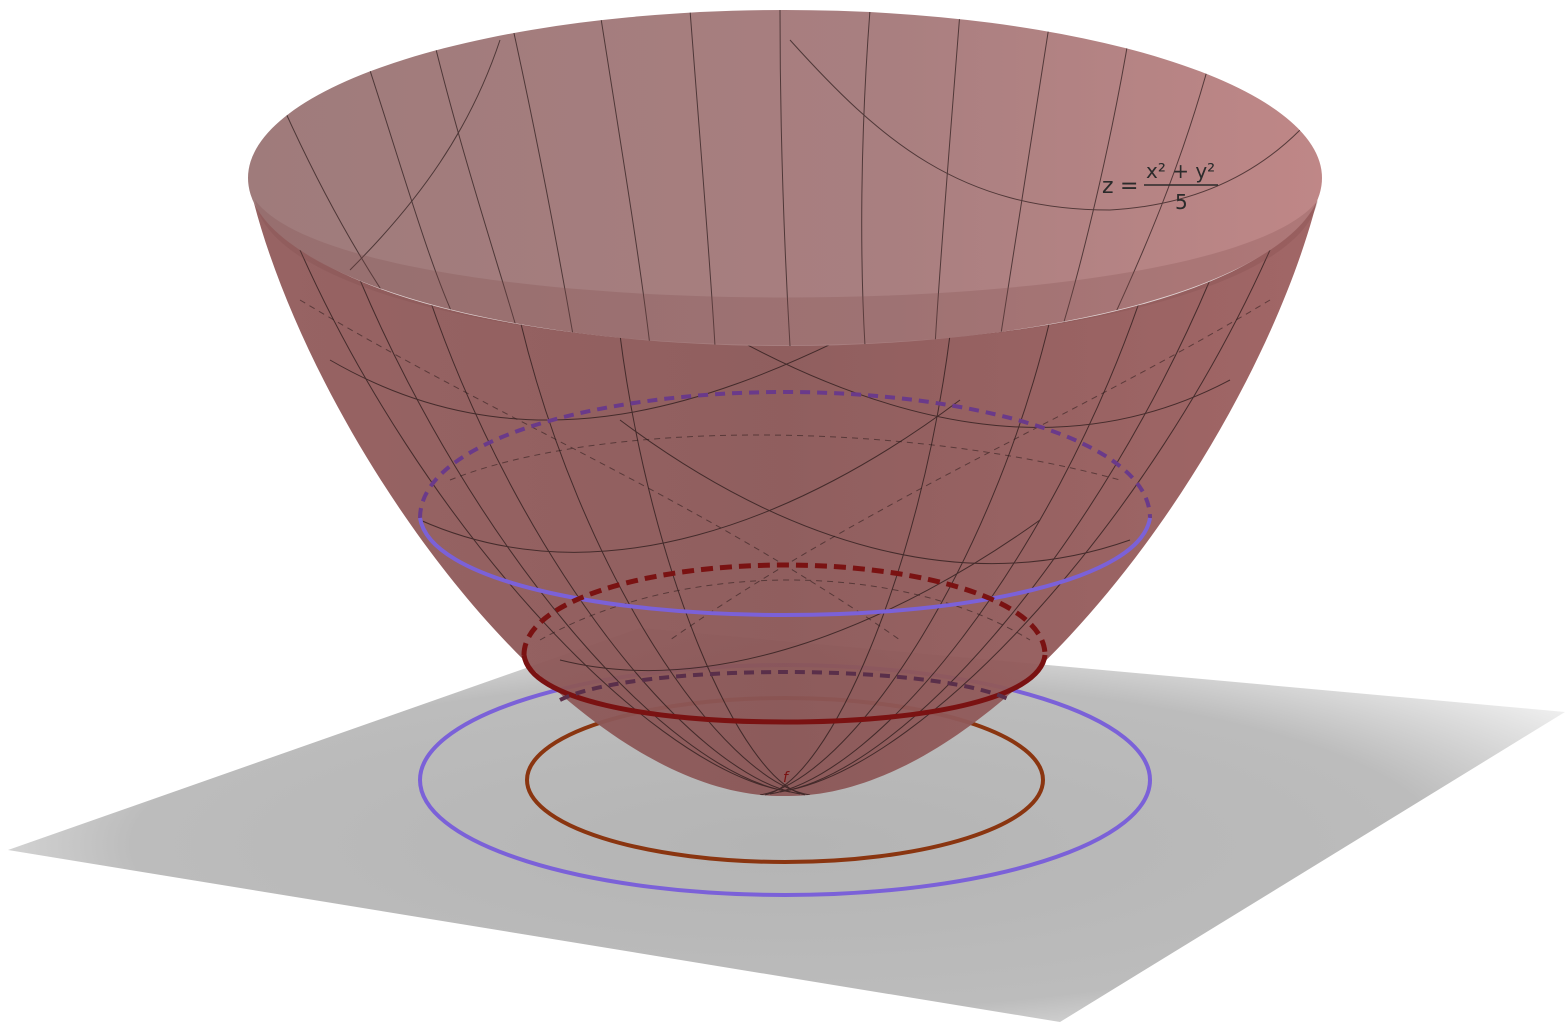 This screenshot has width=1568, height=1033. I want to click on upper-level-curve-visible, so click(785, 567).